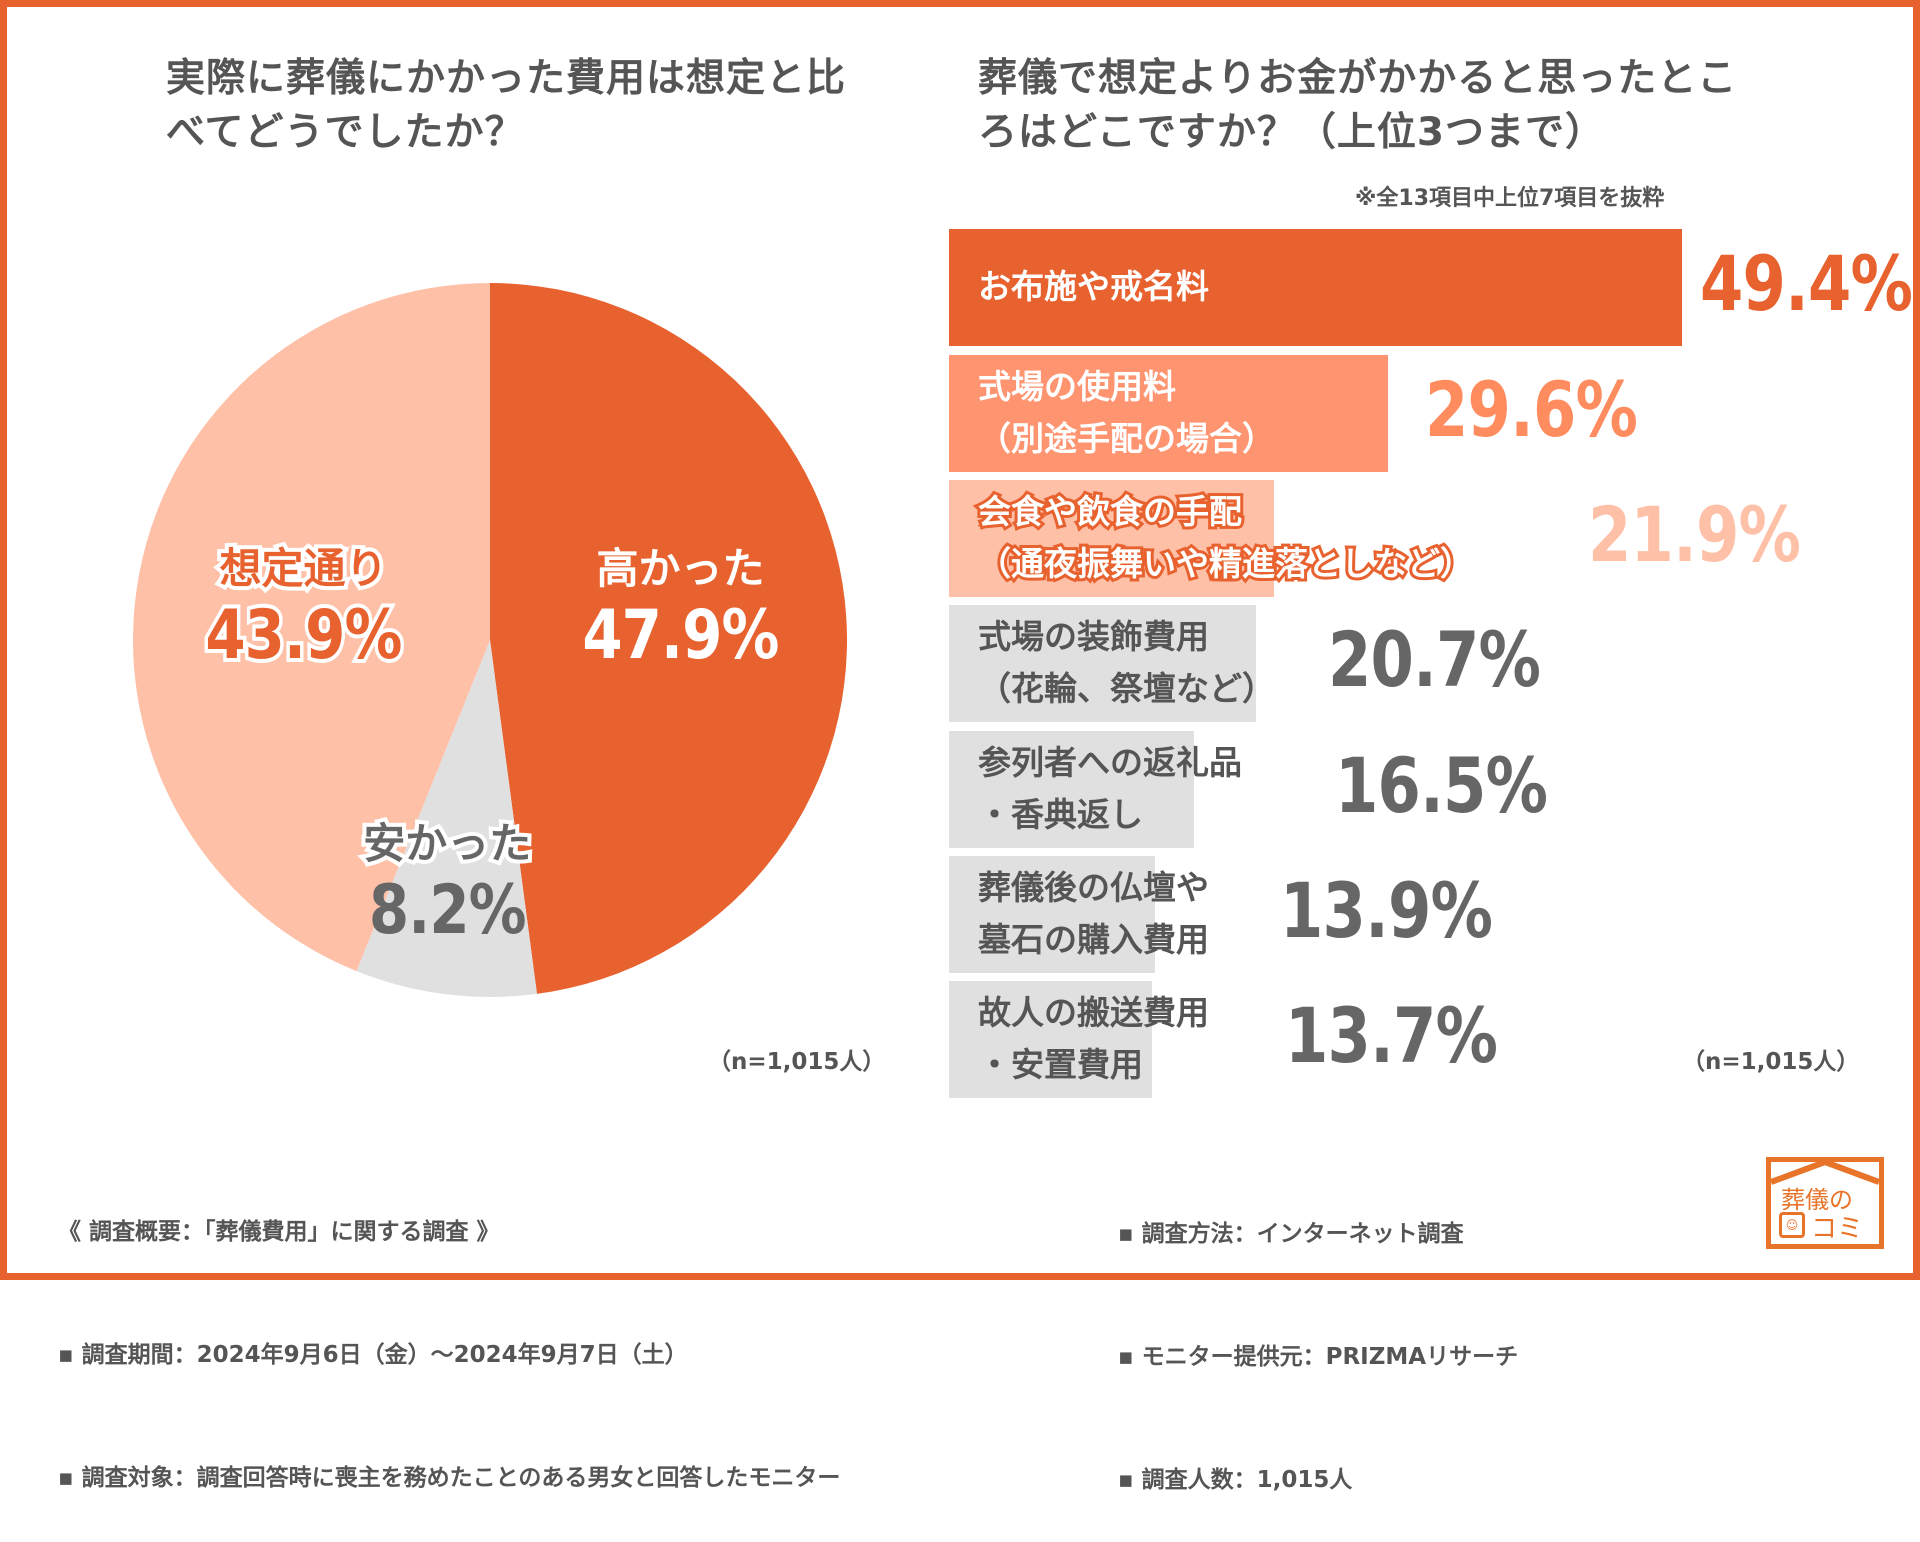 This screenshot has height=1542, width=1920. I want to click on footer-line: 《 調査概要：「葬儀費用」に関する調査 》, so click(279, 1232).